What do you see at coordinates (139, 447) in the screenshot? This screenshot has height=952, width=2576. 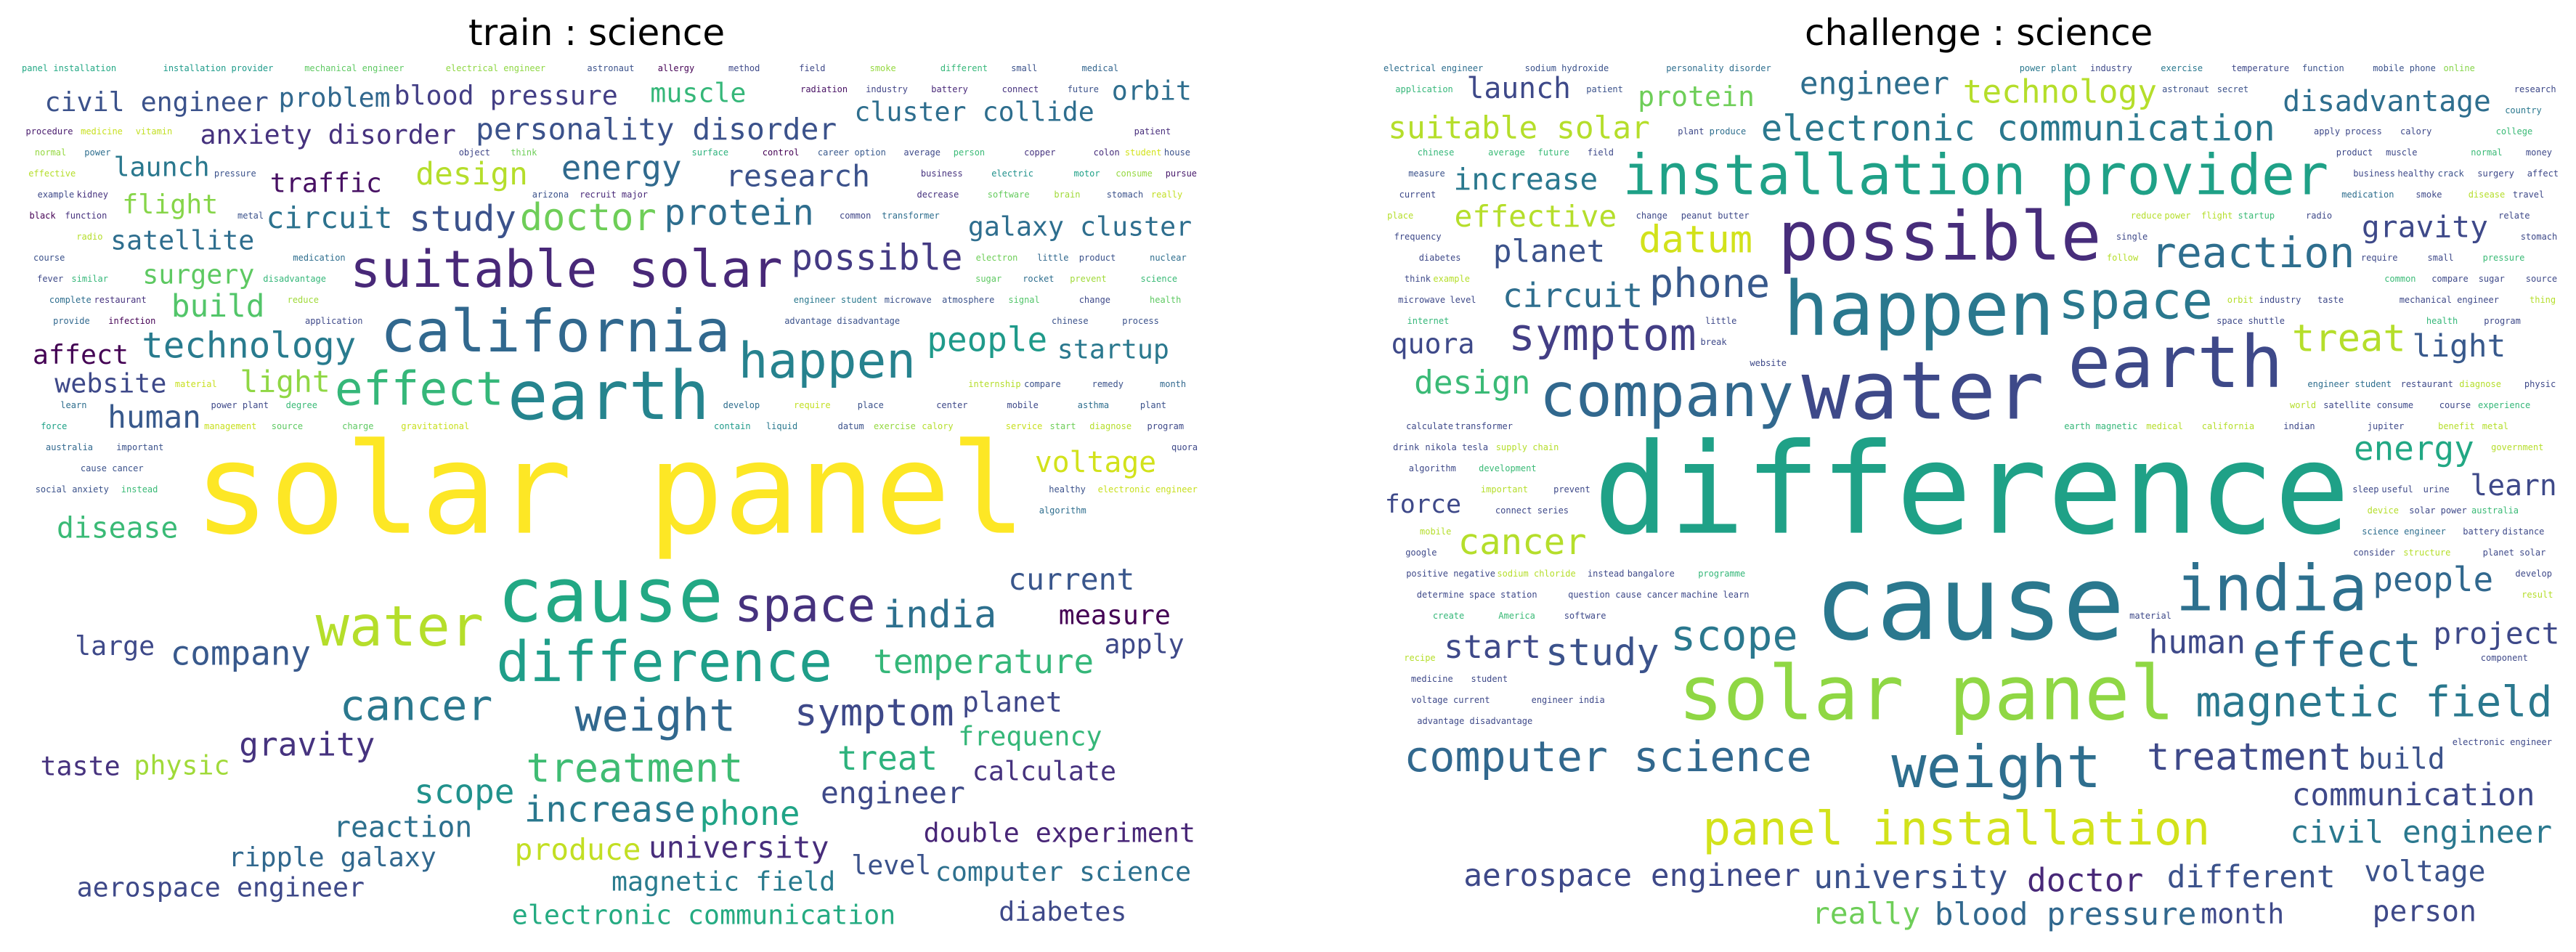 I see `cloud-word: important` at bounding box center [139, 447].